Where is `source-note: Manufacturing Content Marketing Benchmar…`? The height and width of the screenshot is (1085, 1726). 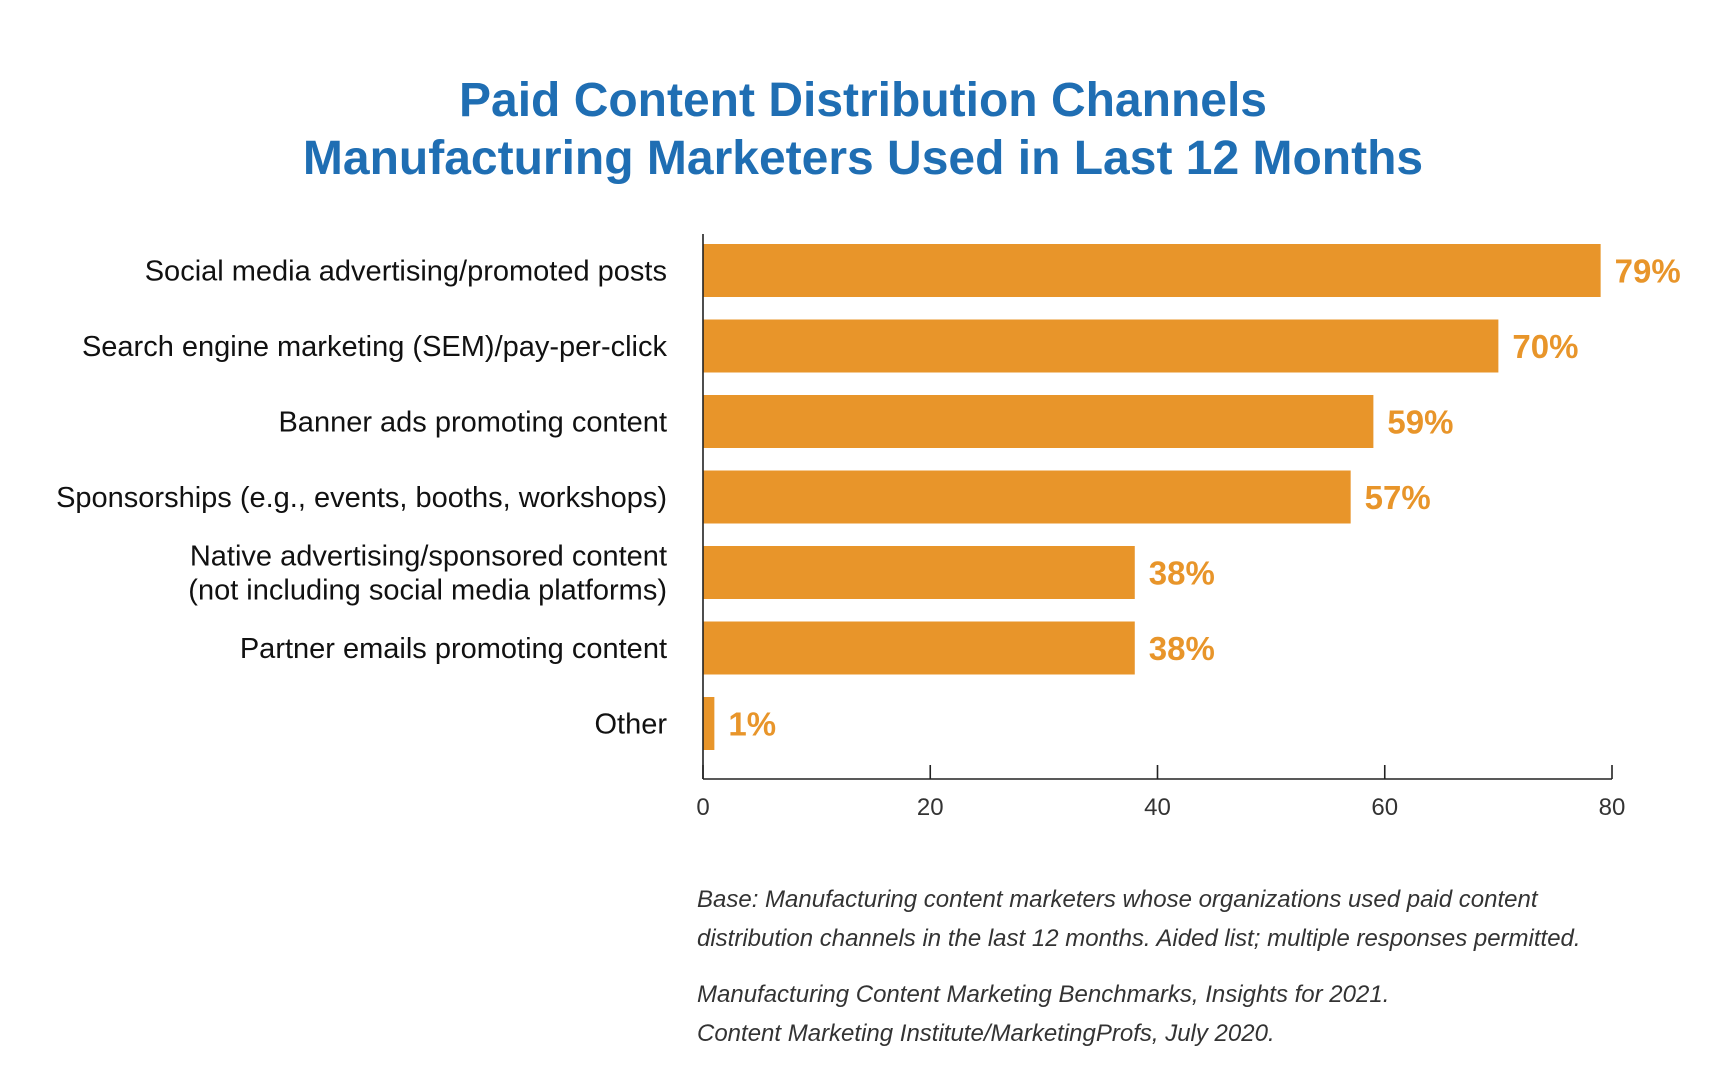 source-note: Manufacturing Content Marketing Benchmar… is located at coordinates (1187, 1014).